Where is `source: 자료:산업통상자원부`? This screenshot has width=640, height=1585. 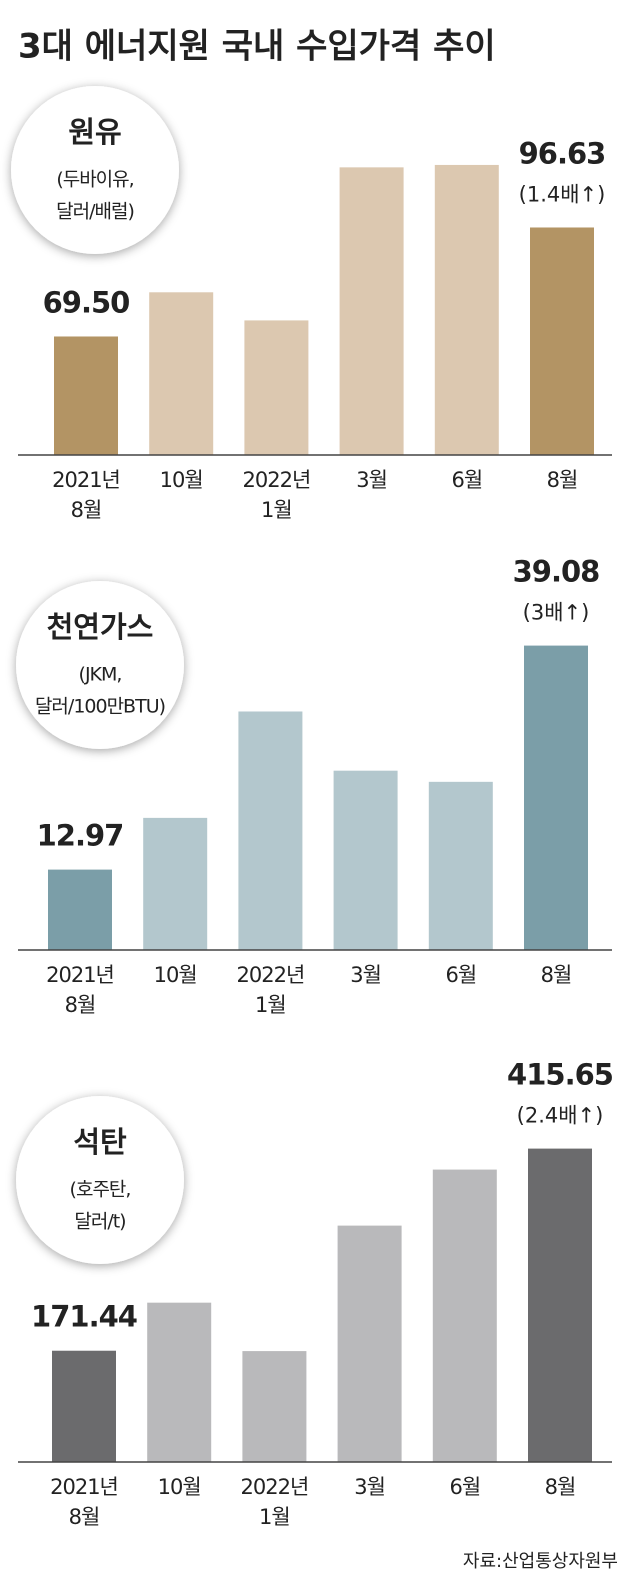 source: 자료:산업통상자원부 is located at coordinates (540, 1561).